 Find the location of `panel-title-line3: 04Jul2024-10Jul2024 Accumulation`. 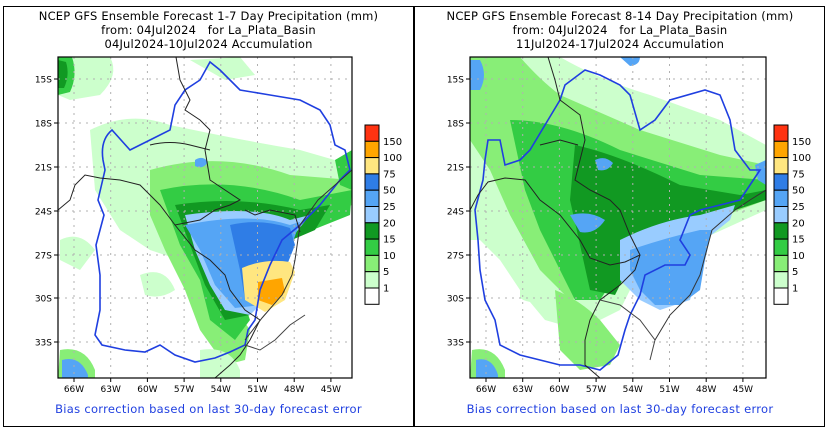

panel-title-line3: 04Jul2024-10Jul2024 Accumulation is located at coordinates (208, 44).